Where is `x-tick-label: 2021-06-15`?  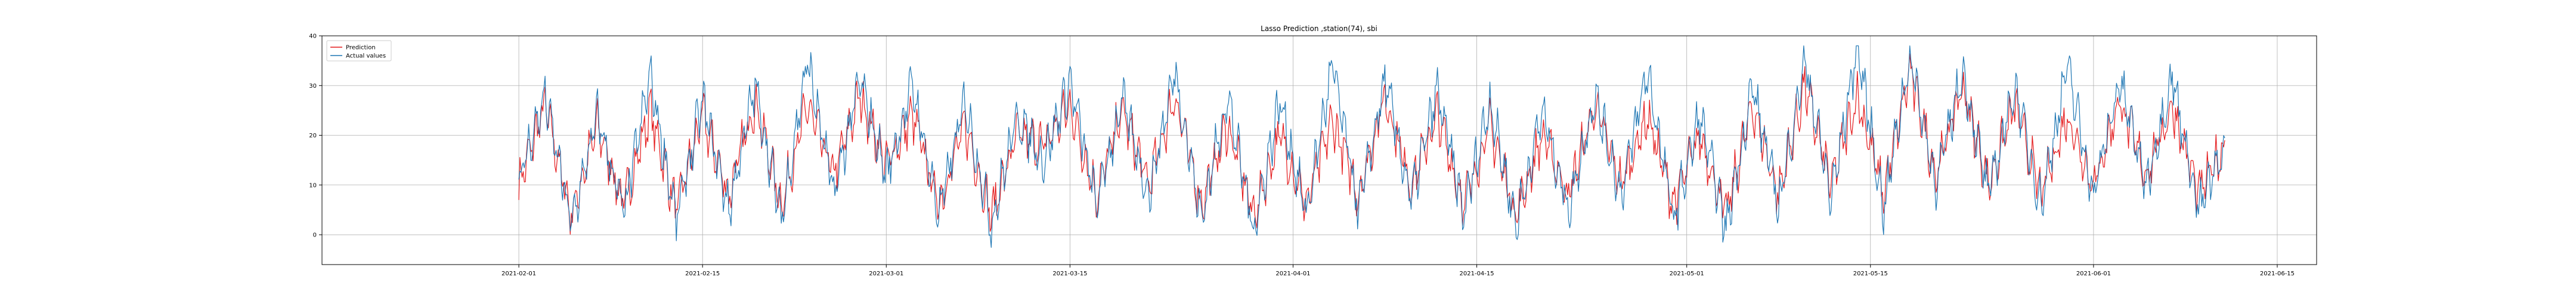
x-tick-label: 2021-06-15 is located at coordinates (2277, 274).